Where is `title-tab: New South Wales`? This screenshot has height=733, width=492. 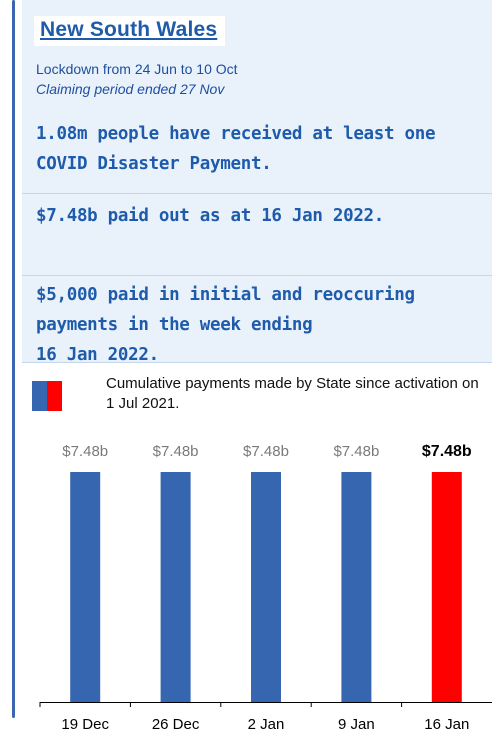 title-tab: New South Wales is located at coordinates (130, 31).